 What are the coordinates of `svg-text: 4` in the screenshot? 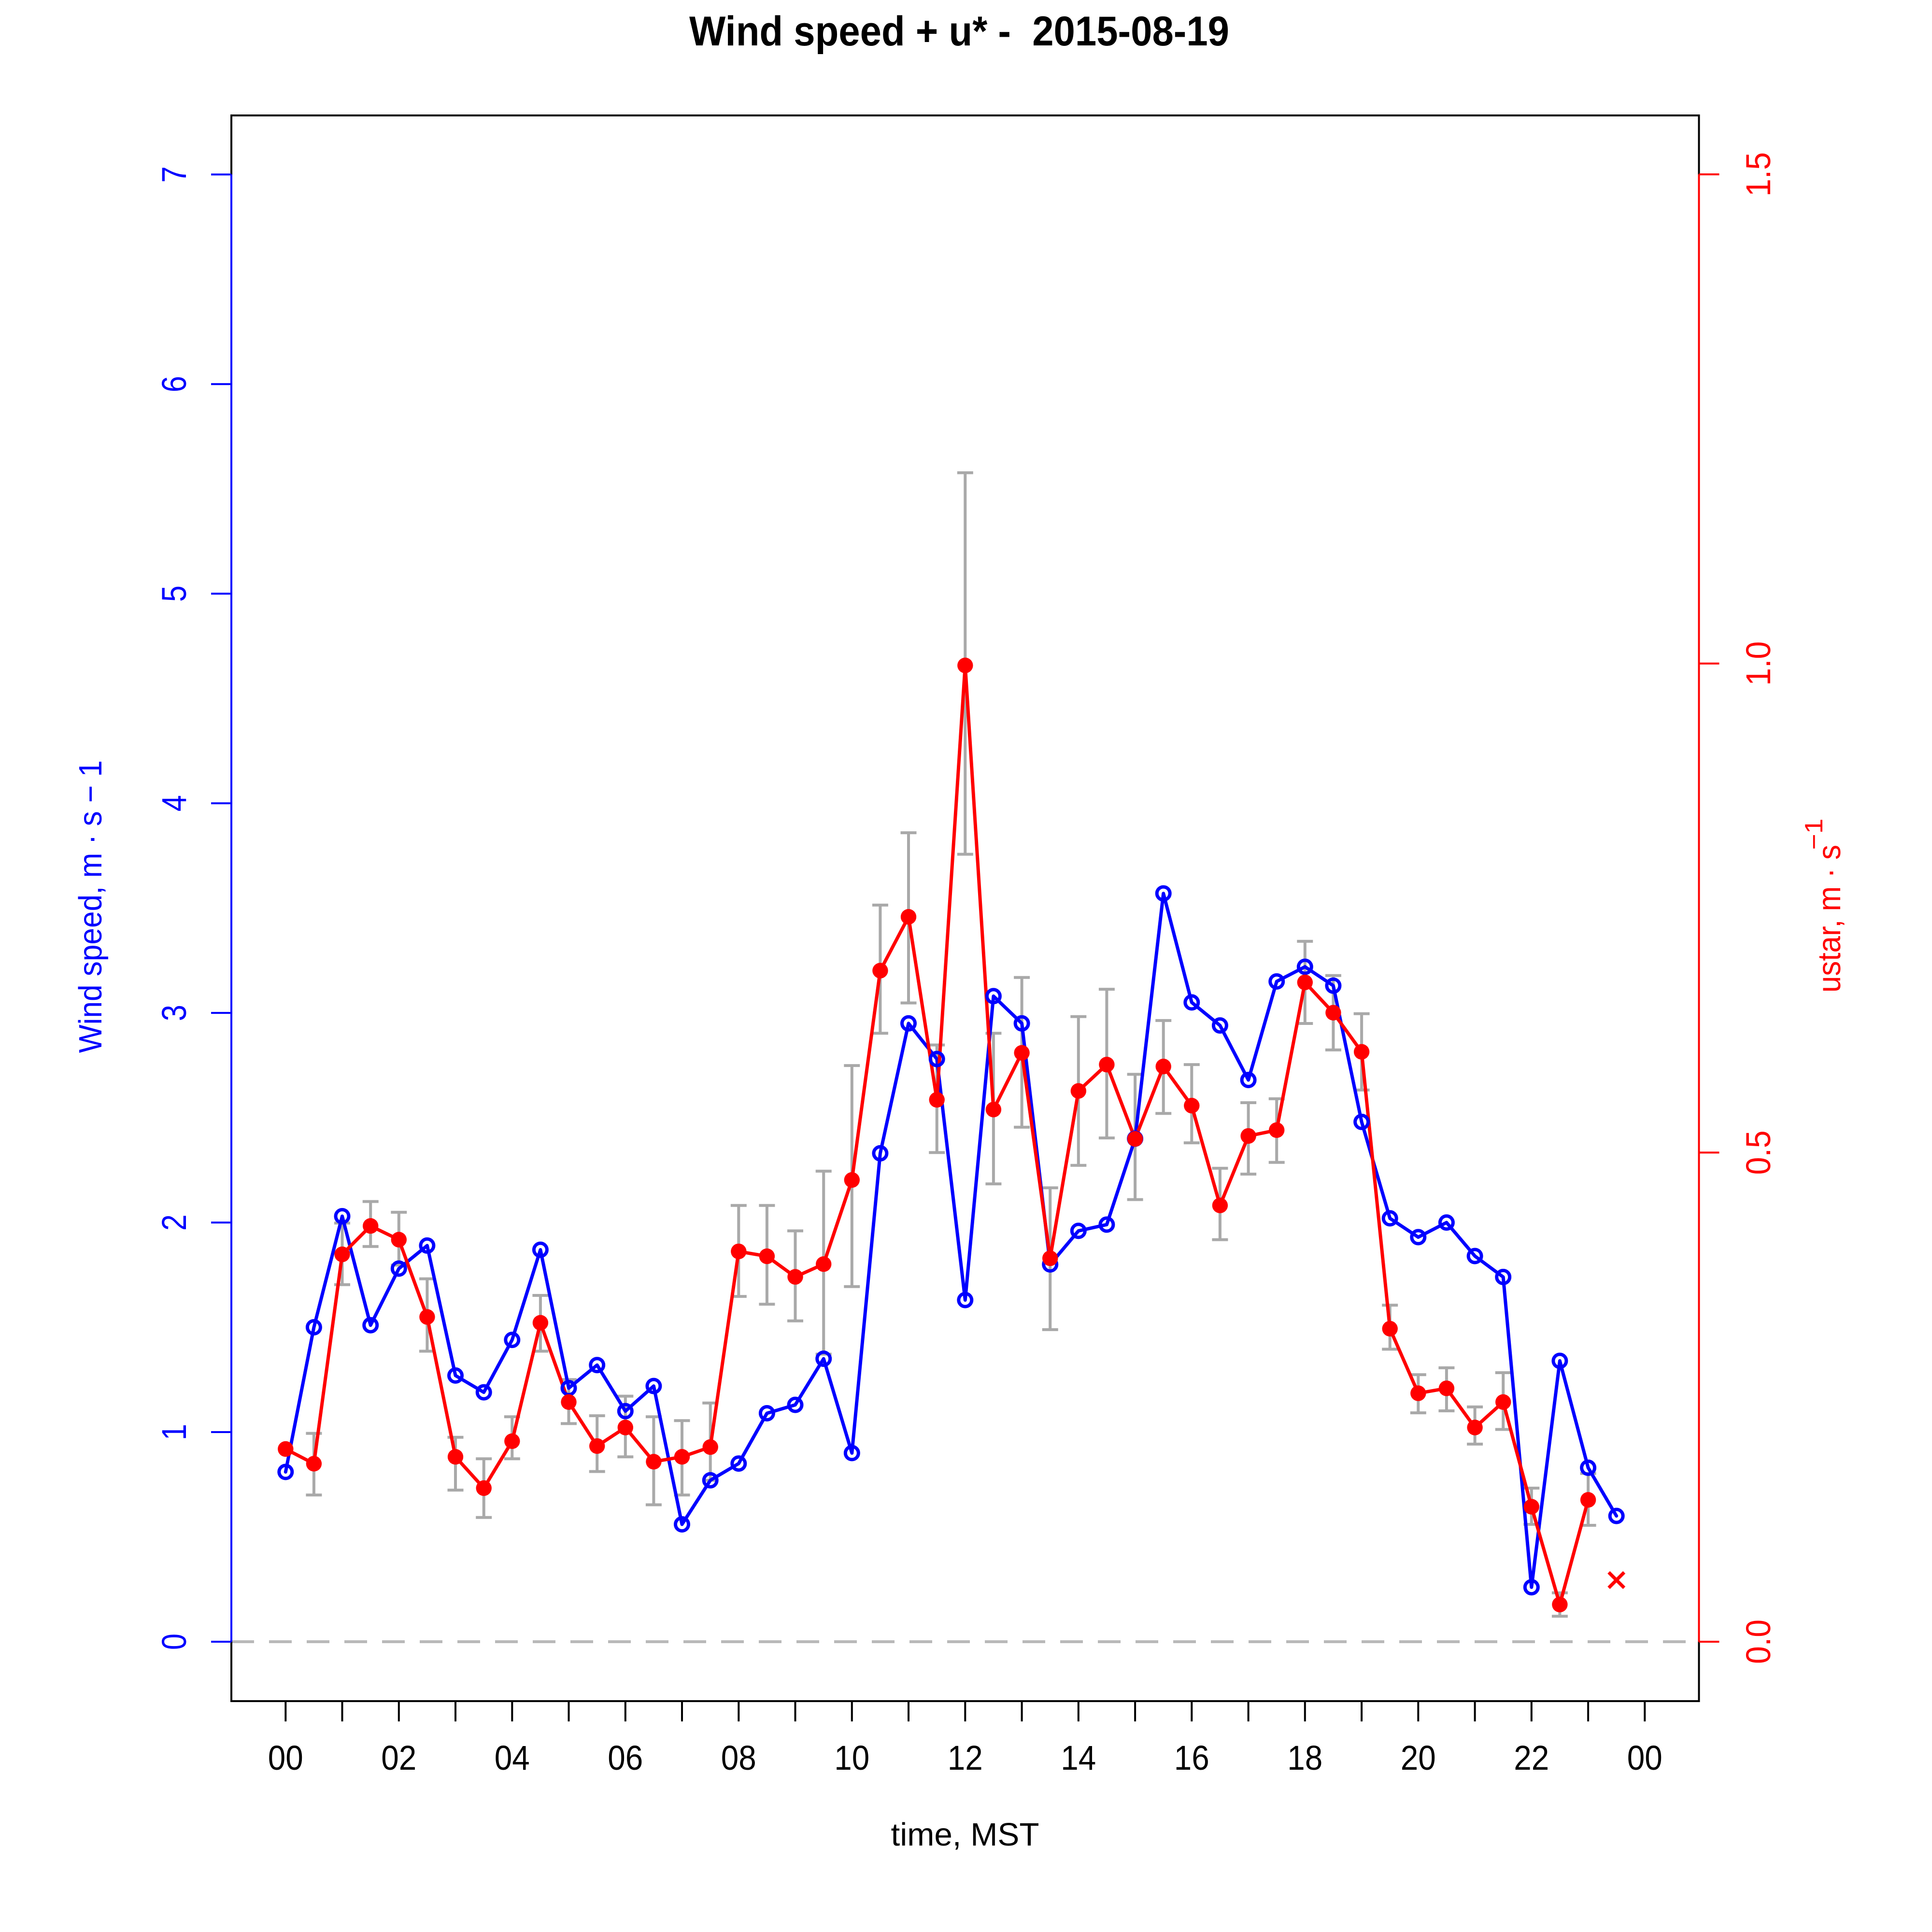 It's located at (175, 803).